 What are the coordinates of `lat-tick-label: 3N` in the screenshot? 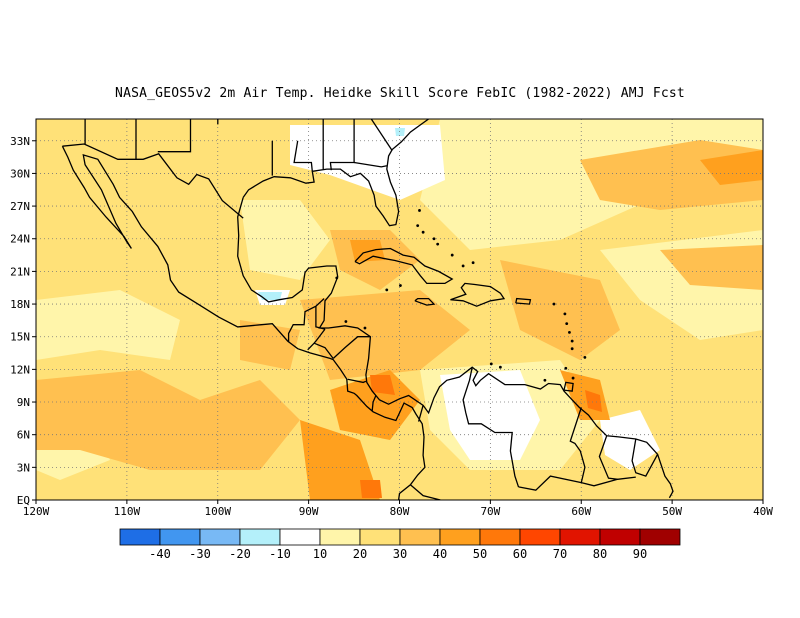 It's located at (23, 467).